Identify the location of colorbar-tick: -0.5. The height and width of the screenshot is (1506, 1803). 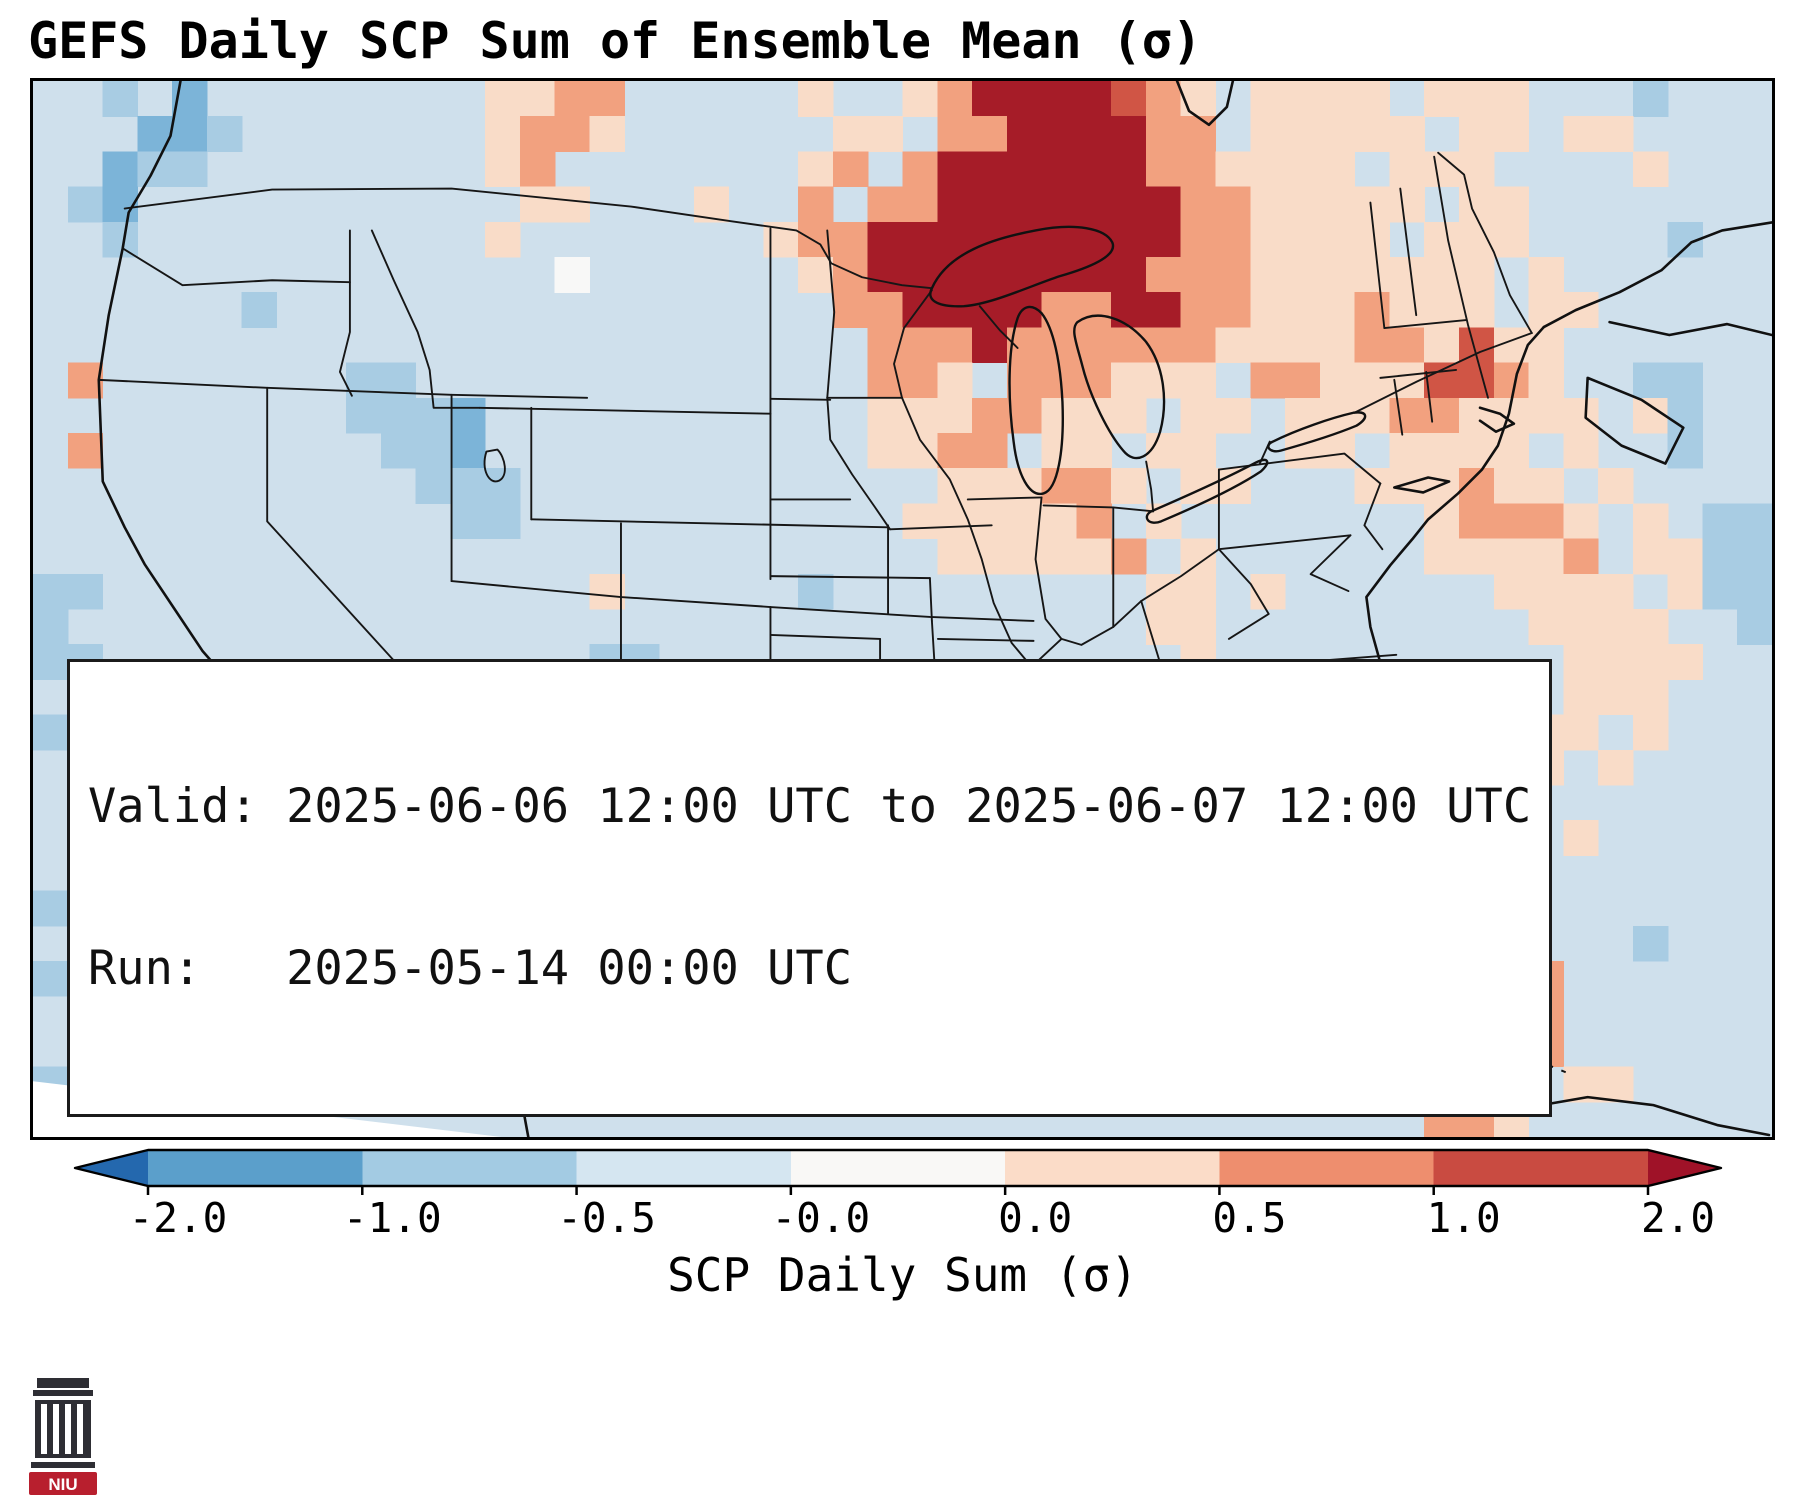
(606, 1218).